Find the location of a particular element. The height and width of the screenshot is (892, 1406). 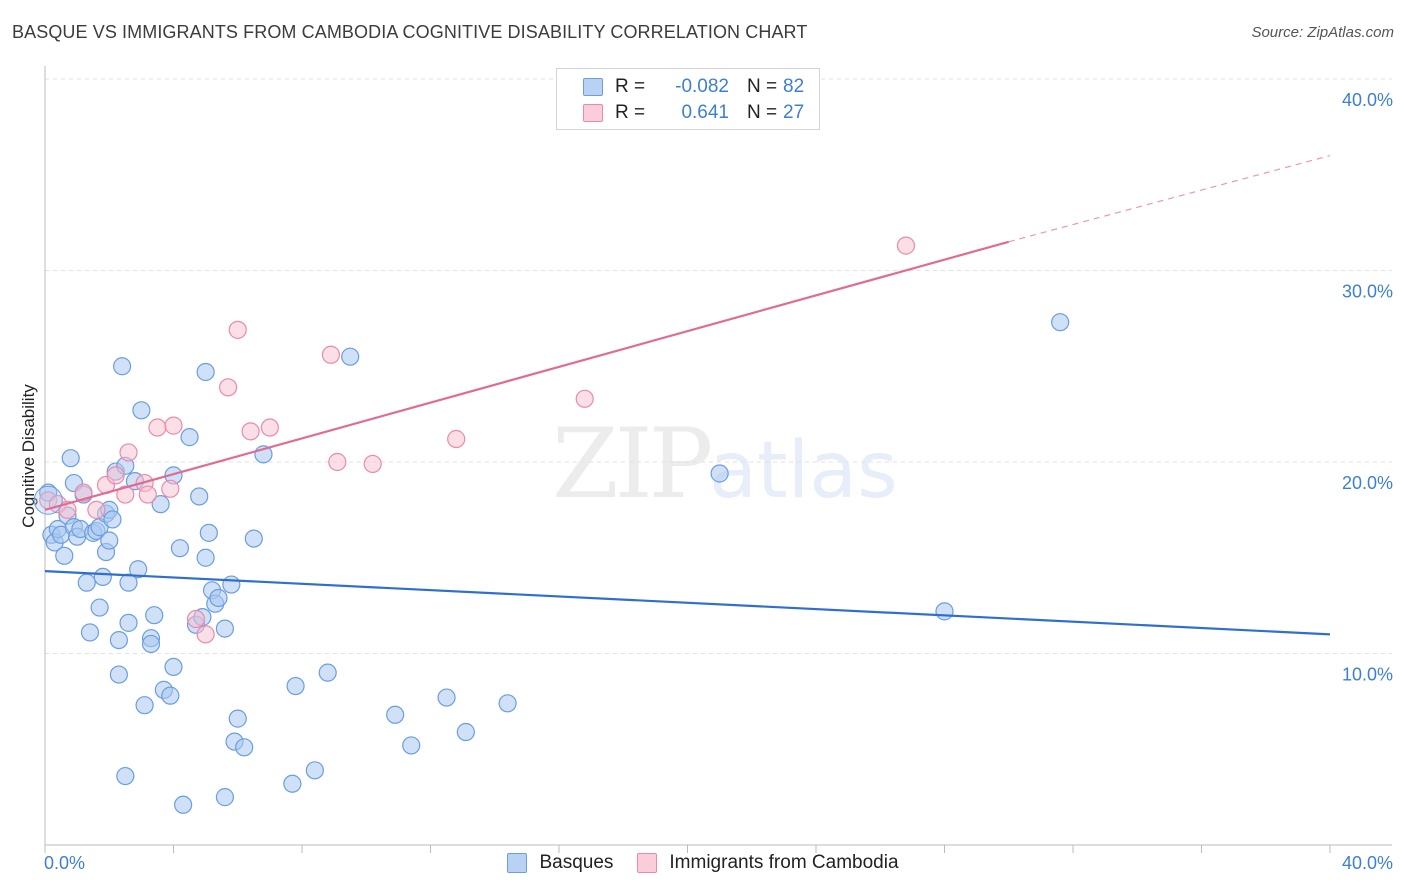

series-legend: Basques Immigrants from Cambodia is located at coordinates (703, 863).